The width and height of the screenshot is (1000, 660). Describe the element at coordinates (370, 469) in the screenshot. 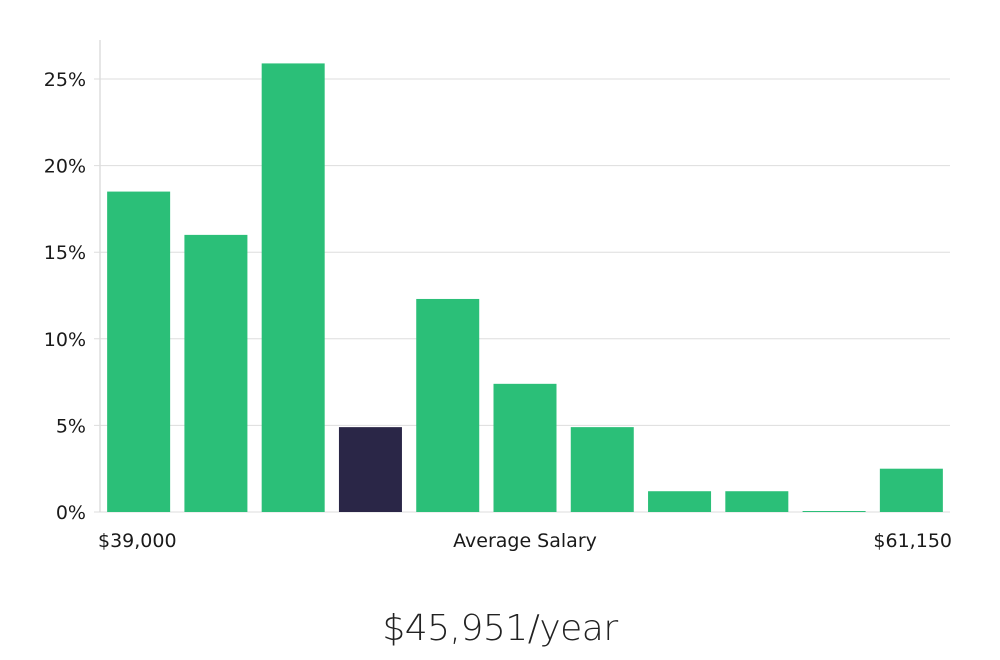

I see `bar-highlighted` at that location.